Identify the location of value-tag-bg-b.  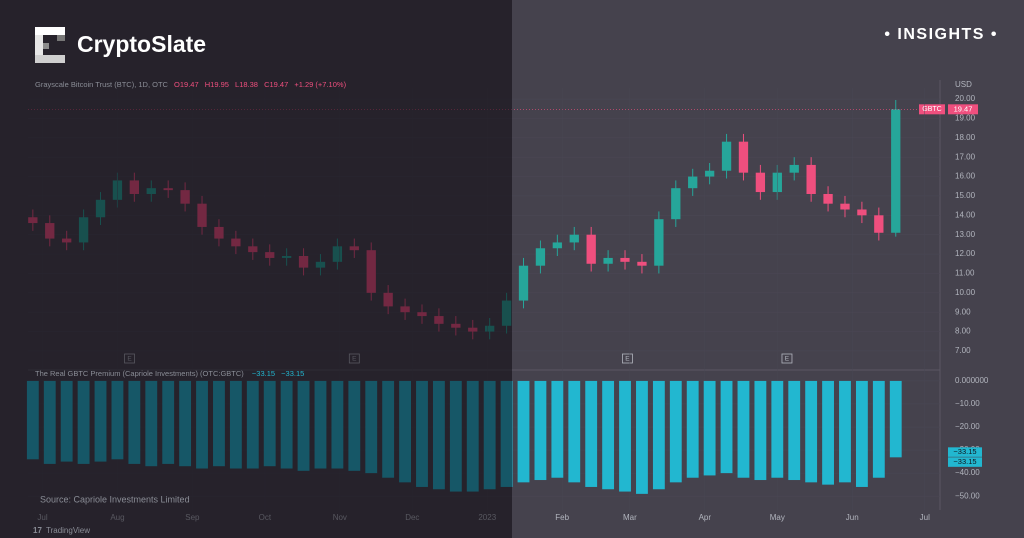
(965, 462).